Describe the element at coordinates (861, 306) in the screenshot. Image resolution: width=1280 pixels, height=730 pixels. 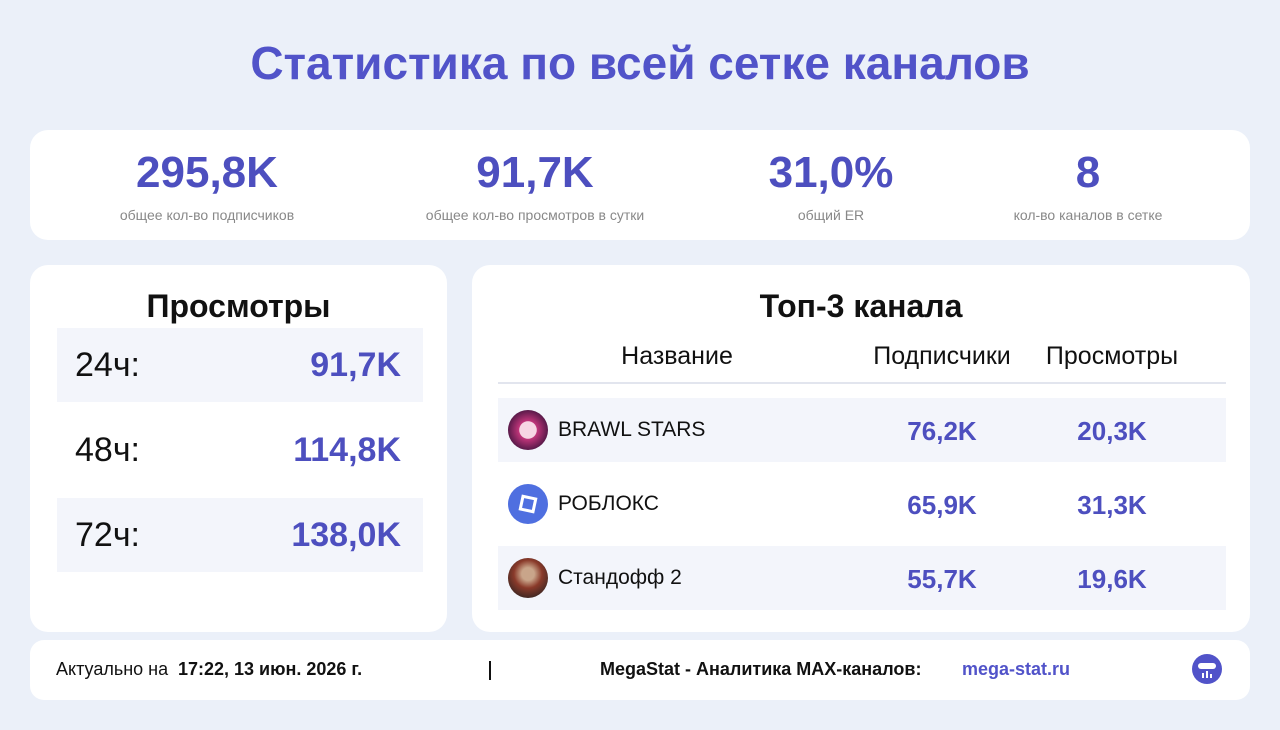
I see `top-title: Топ-3 канала` at that location.